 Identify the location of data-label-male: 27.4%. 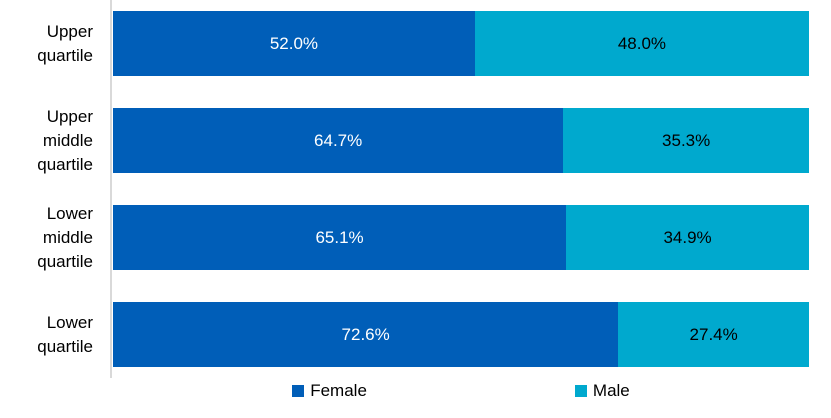
(713, 334).